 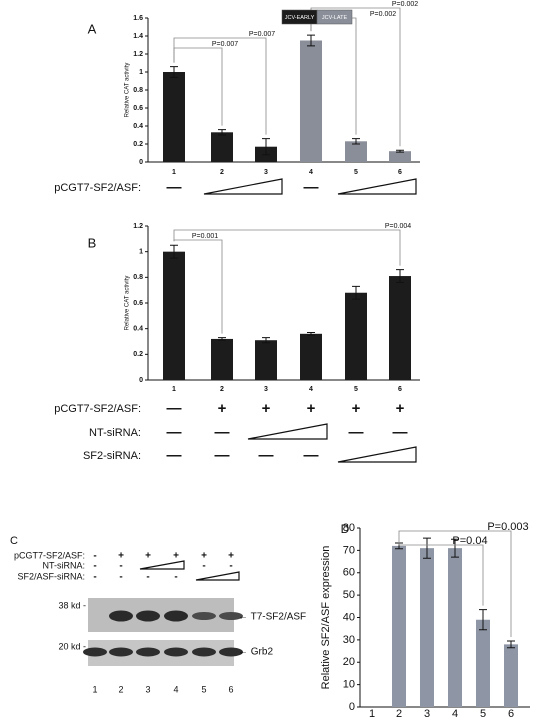 What do you see at coordinates (345, 529) in the screenshot?
I see `panel-label: D` at bounding box center [345, 529].